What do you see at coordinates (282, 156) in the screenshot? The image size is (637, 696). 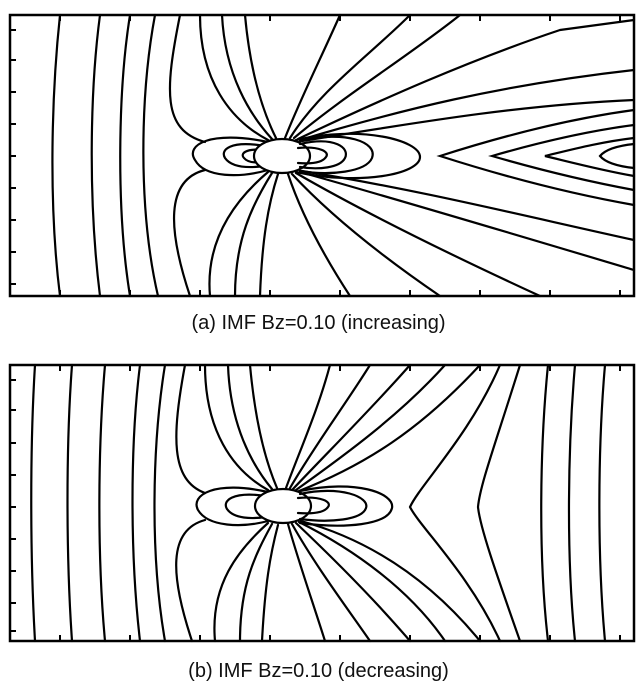 I see `obstacle-a` at bounding box center [282, 156].